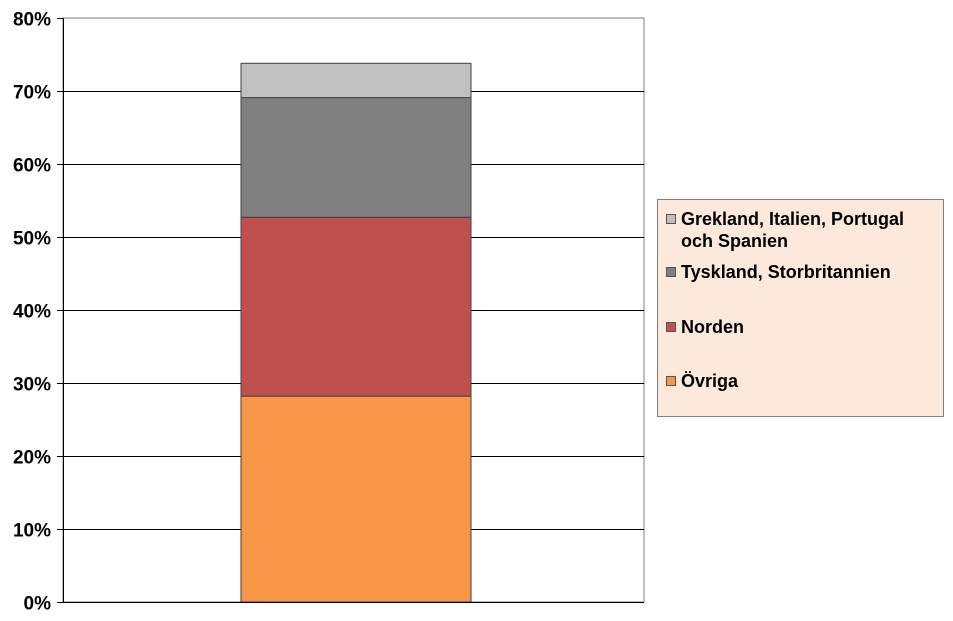 This screenshot has height=621, width=953. What do you see at coordinates (671, 381) in the screenshot?
I see `legend-swatch-ovriga` at bounding box center [671, 381].